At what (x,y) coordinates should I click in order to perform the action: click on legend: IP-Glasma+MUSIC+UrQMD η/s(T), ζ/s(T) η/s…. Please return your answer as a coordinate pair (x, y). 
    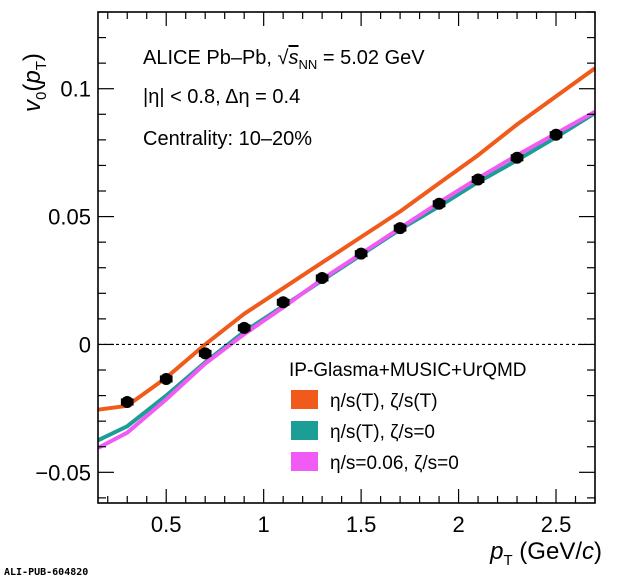
    Looking at the image, I should click on (408, 417).